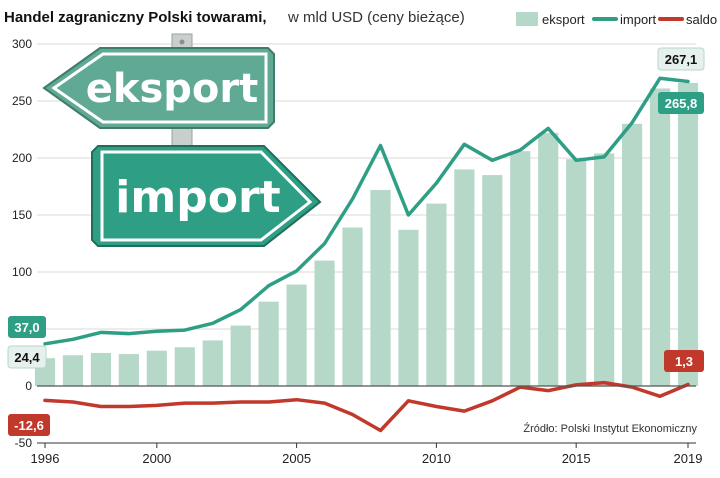 This screenshot has height=478, width=720. Describe the element at coordinates (632, 255) in the screenshot. I see `bar-eksport-2017` at that location.